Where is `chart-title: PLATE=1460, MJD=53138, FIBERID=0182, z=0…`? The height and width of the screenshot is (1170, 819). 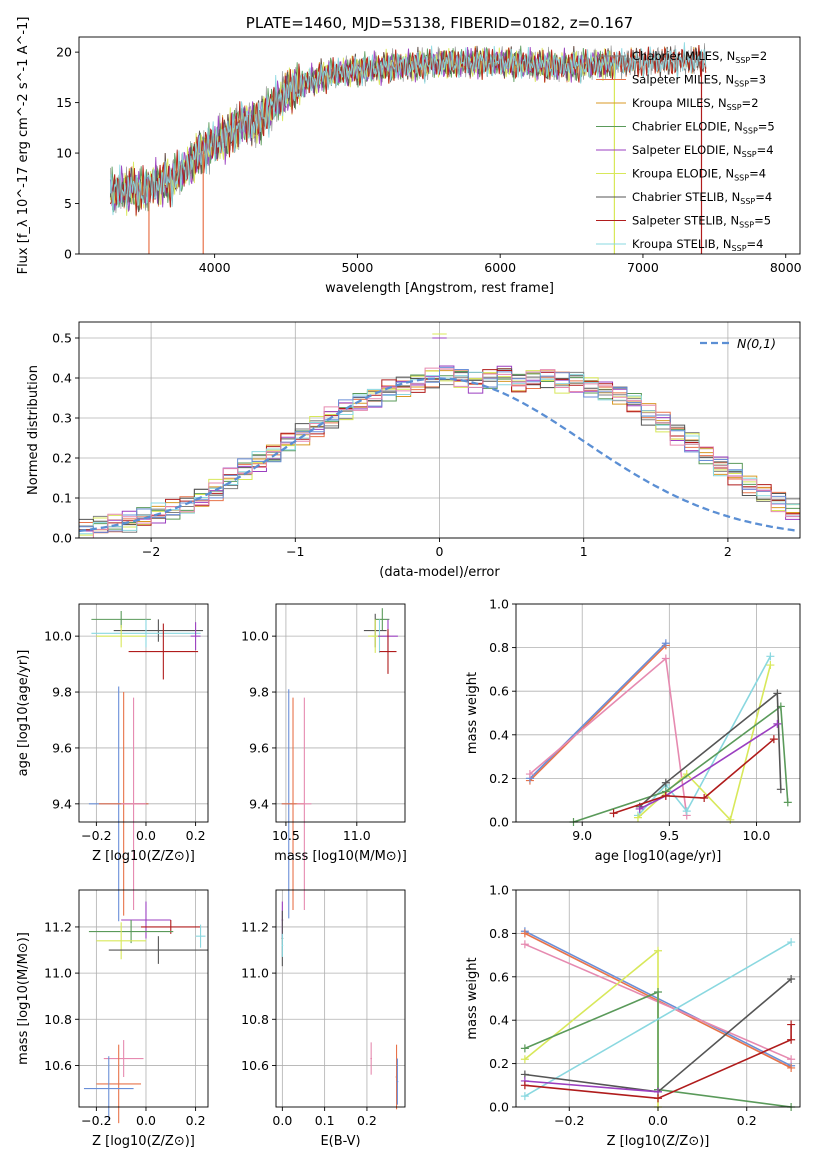
chart-title: PLATE=1460, MJD=53138, FIBERID=0182, z=0… is located at coordinates (439, 23).